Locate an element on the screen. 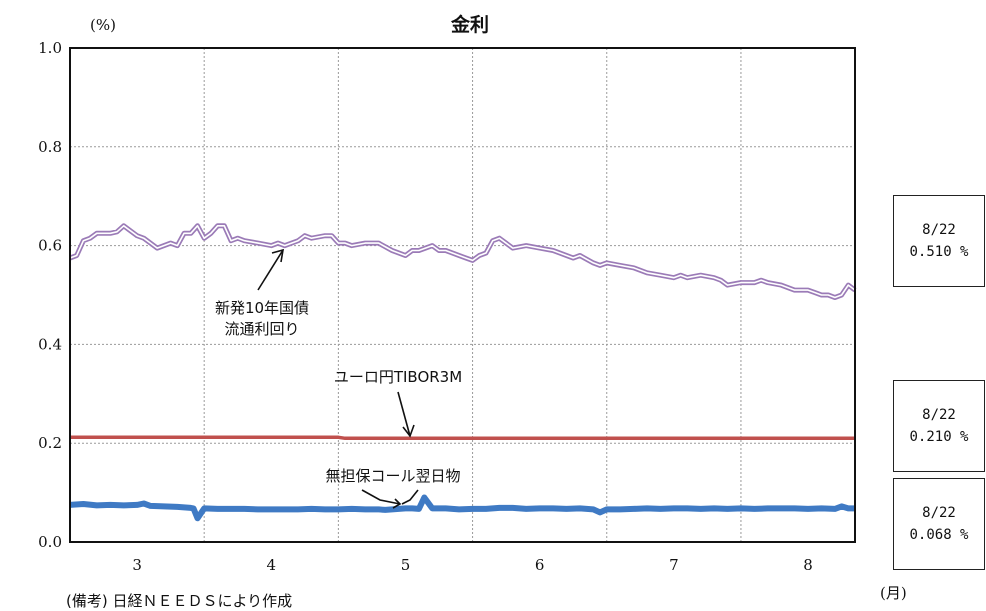 This screenshot has height=611, width=986. y-axis: 1.0 0.8 0.6 0.4 0.2 0.0 is located at coordinates (50, 295).